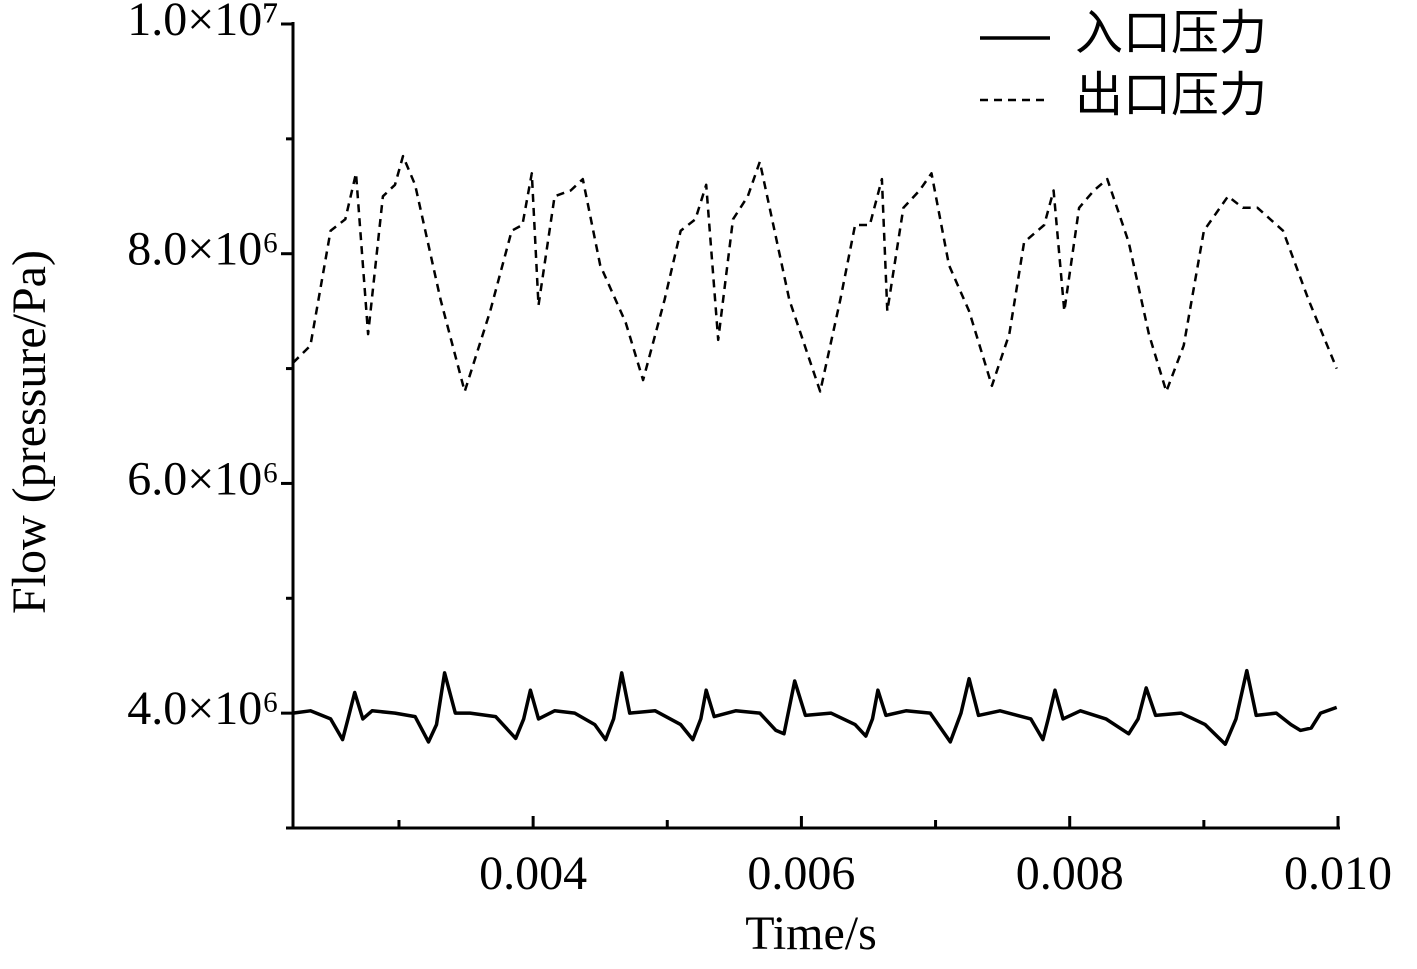 The image size is (1417, 969). What do you see at coordinates (1171, 95) in the screenshot?
I see `legend-label: 出口压力` at bounding box center [1171, 95].